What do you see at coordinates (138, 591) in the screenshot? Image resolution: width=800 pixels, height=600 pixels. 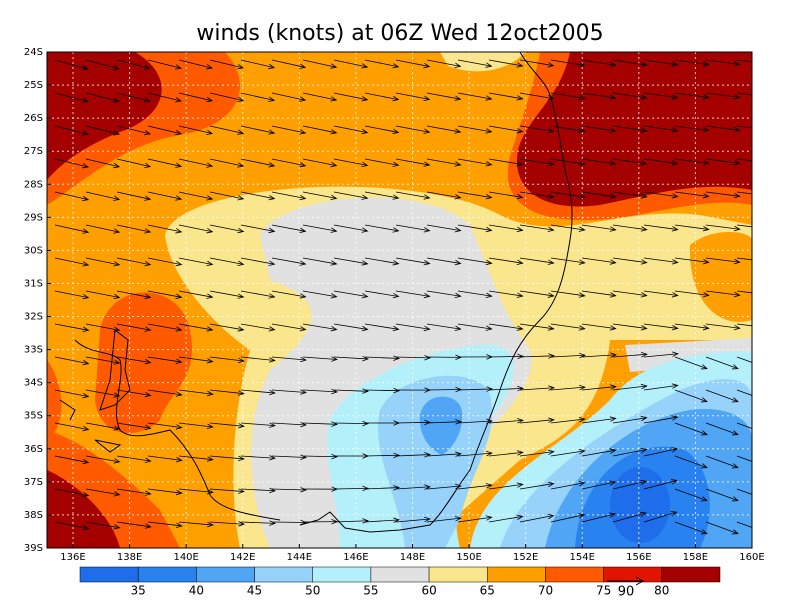 I see `colorbar-label: 35` at bounding box center [138, 591].